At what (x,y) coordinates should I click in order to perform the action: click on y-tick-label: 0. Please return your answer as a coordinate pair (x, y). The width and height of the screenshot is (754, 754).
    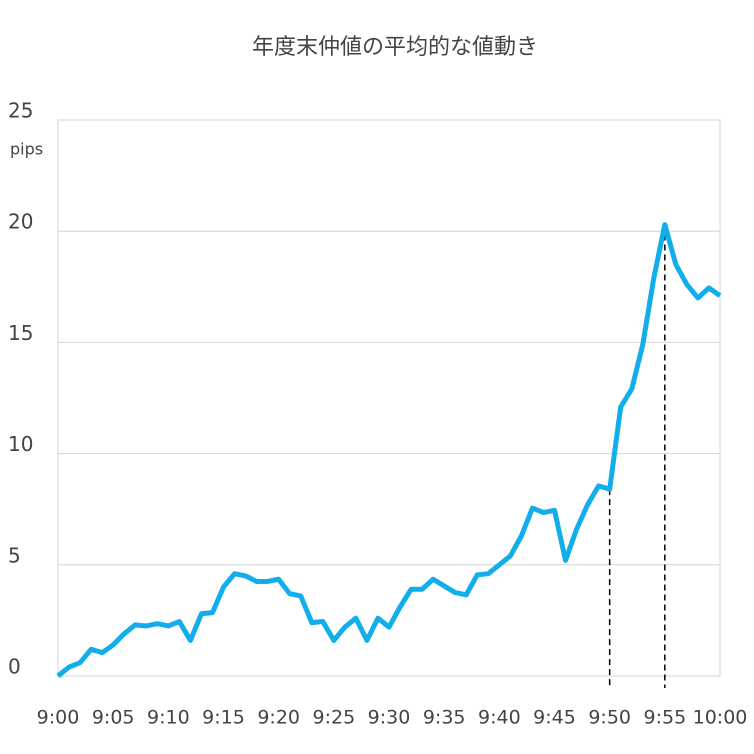
    Looking at the image, I should click on (14, 667).